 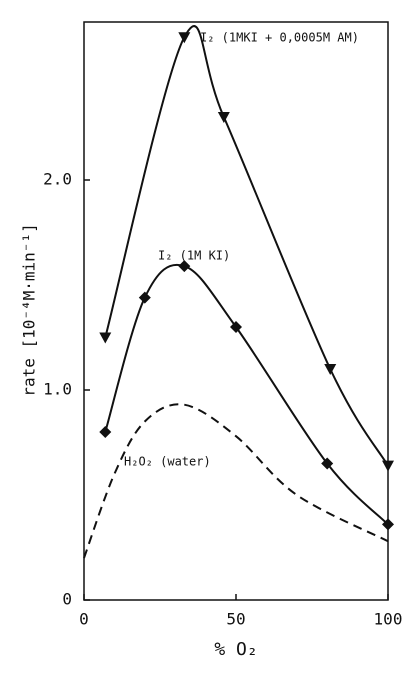 What do you see at coordinates (57, 179) in the screenshot?
I see `y-tick-label: 2.0` at bounding box center [57, 179].